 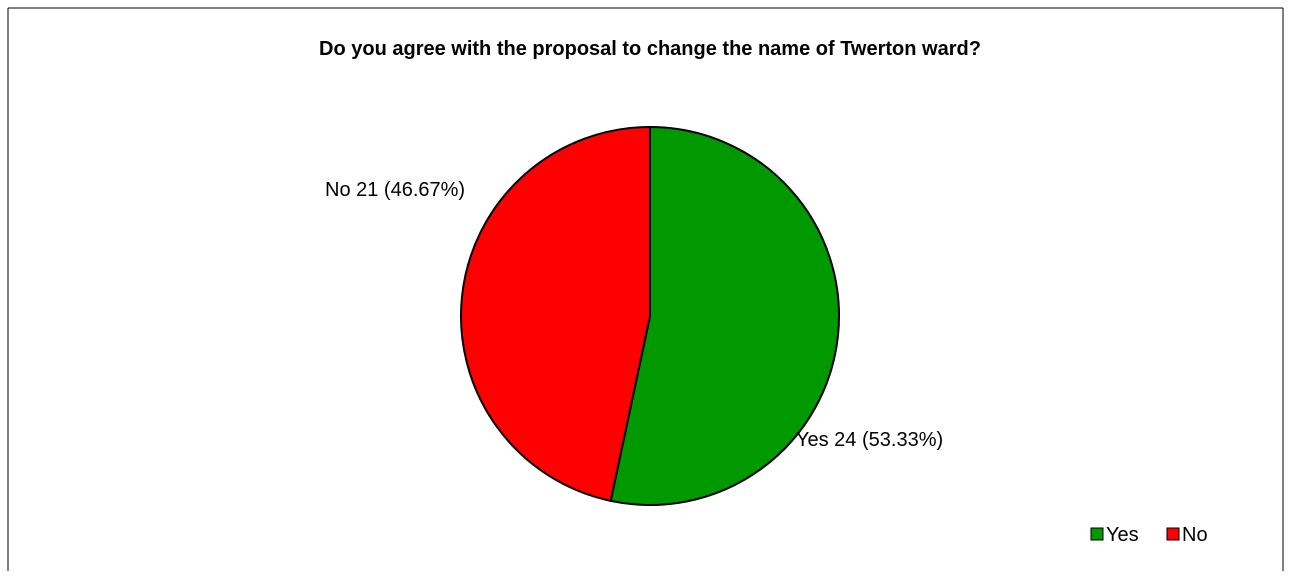 I want to click on legend-swatch-no, so click(x=1173, y=534).